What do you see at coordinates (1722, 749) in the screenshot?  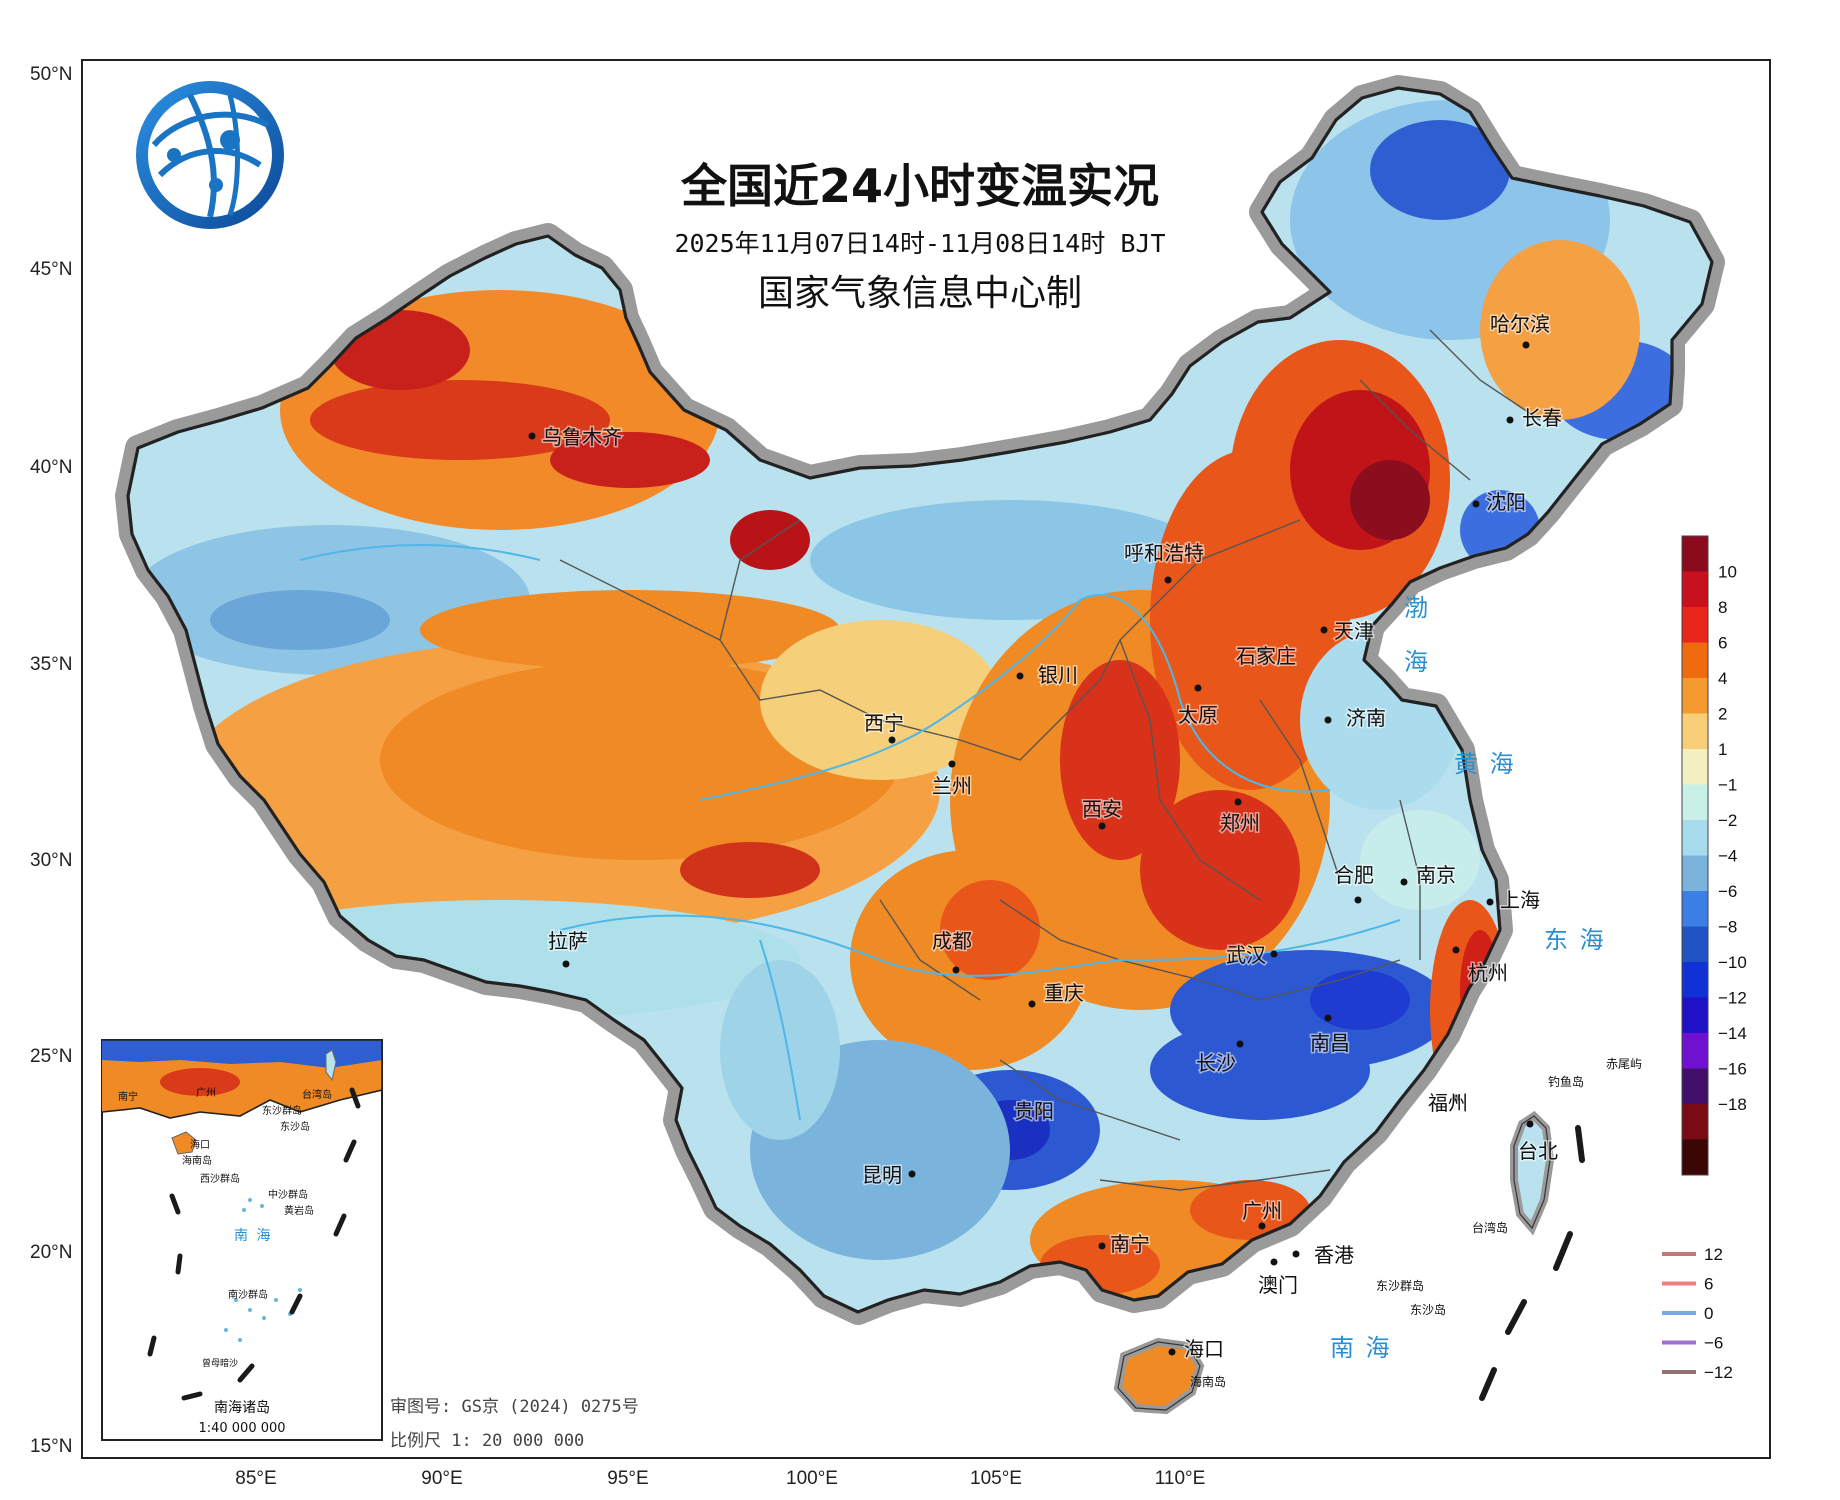 I see `colorbar-tick-label: 1` at bounding box center [1722, 749].